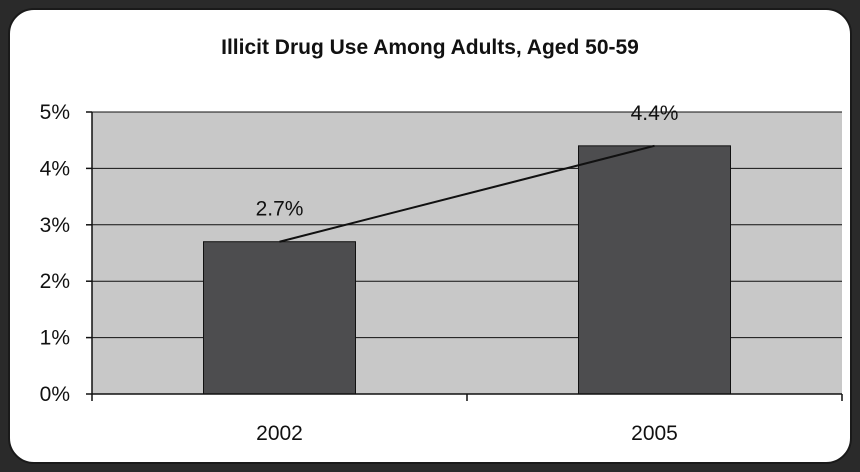 The width and height of the screenshot is (860, 472). Describe the element at coordinates (280, 209) in the screenshot. I see `data-label-2002: 2.7%` at that location.